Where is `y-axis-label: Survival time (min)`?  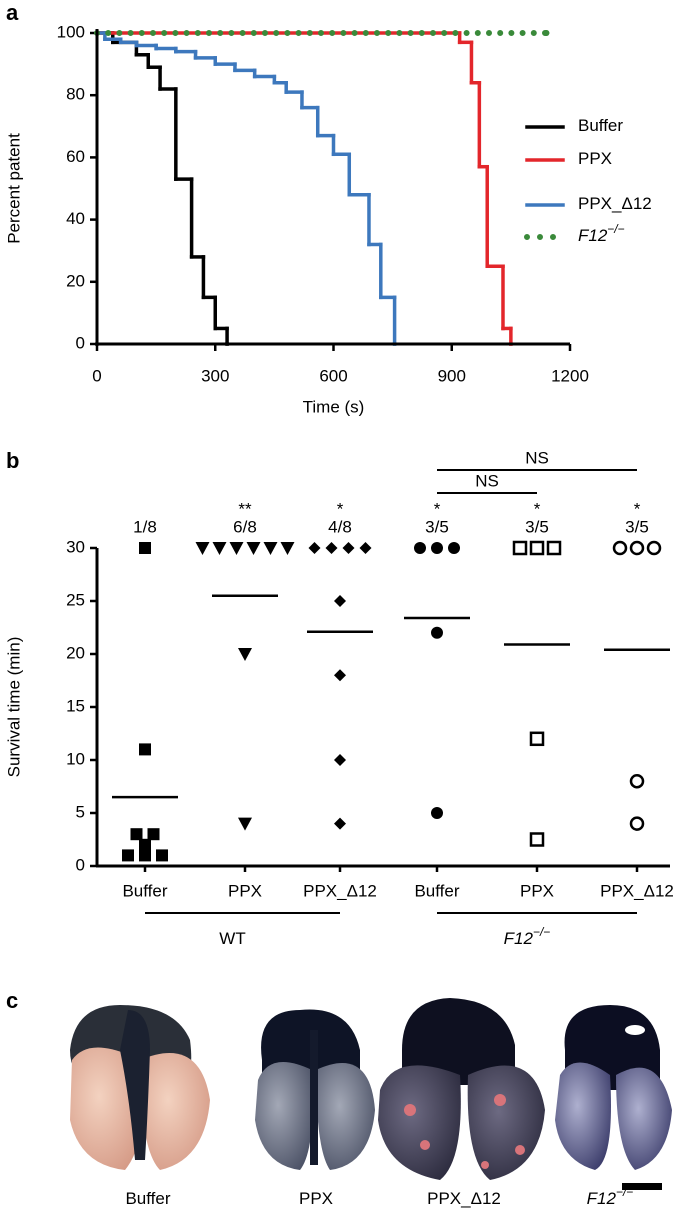 y-axis-label: Survival time (min) is located at coordinates (13, 707).